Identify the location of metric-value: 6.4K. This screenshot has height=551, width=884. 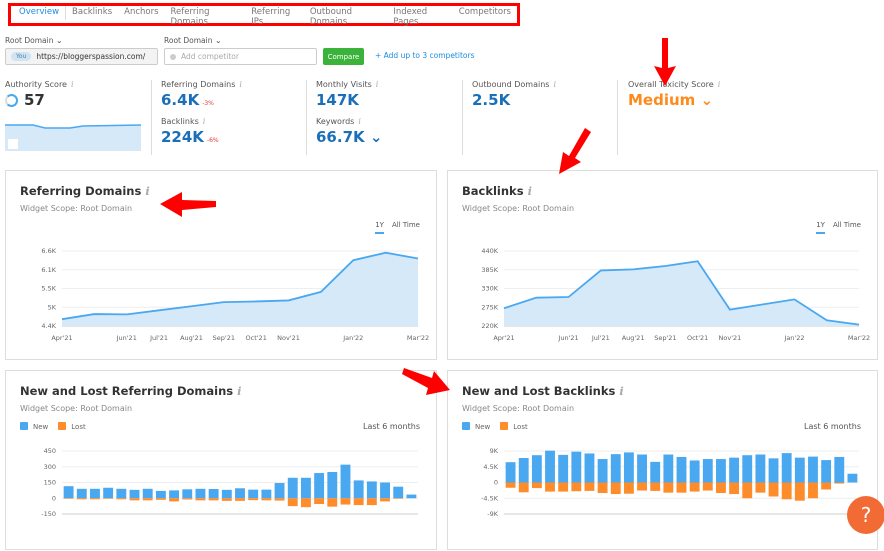
(180, 100).